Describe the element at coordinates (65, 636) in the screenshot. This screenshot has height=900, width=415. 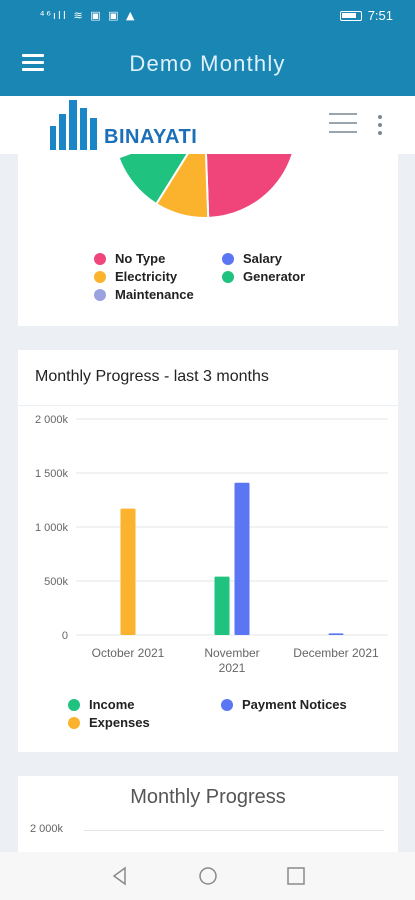
I see `y-tick-label: 0` at that location.